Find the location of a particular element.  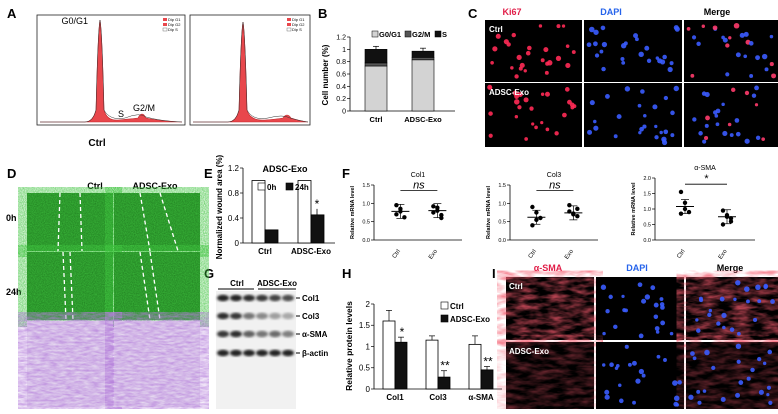

legend-label: 0h is located at coordinates (271, 187).